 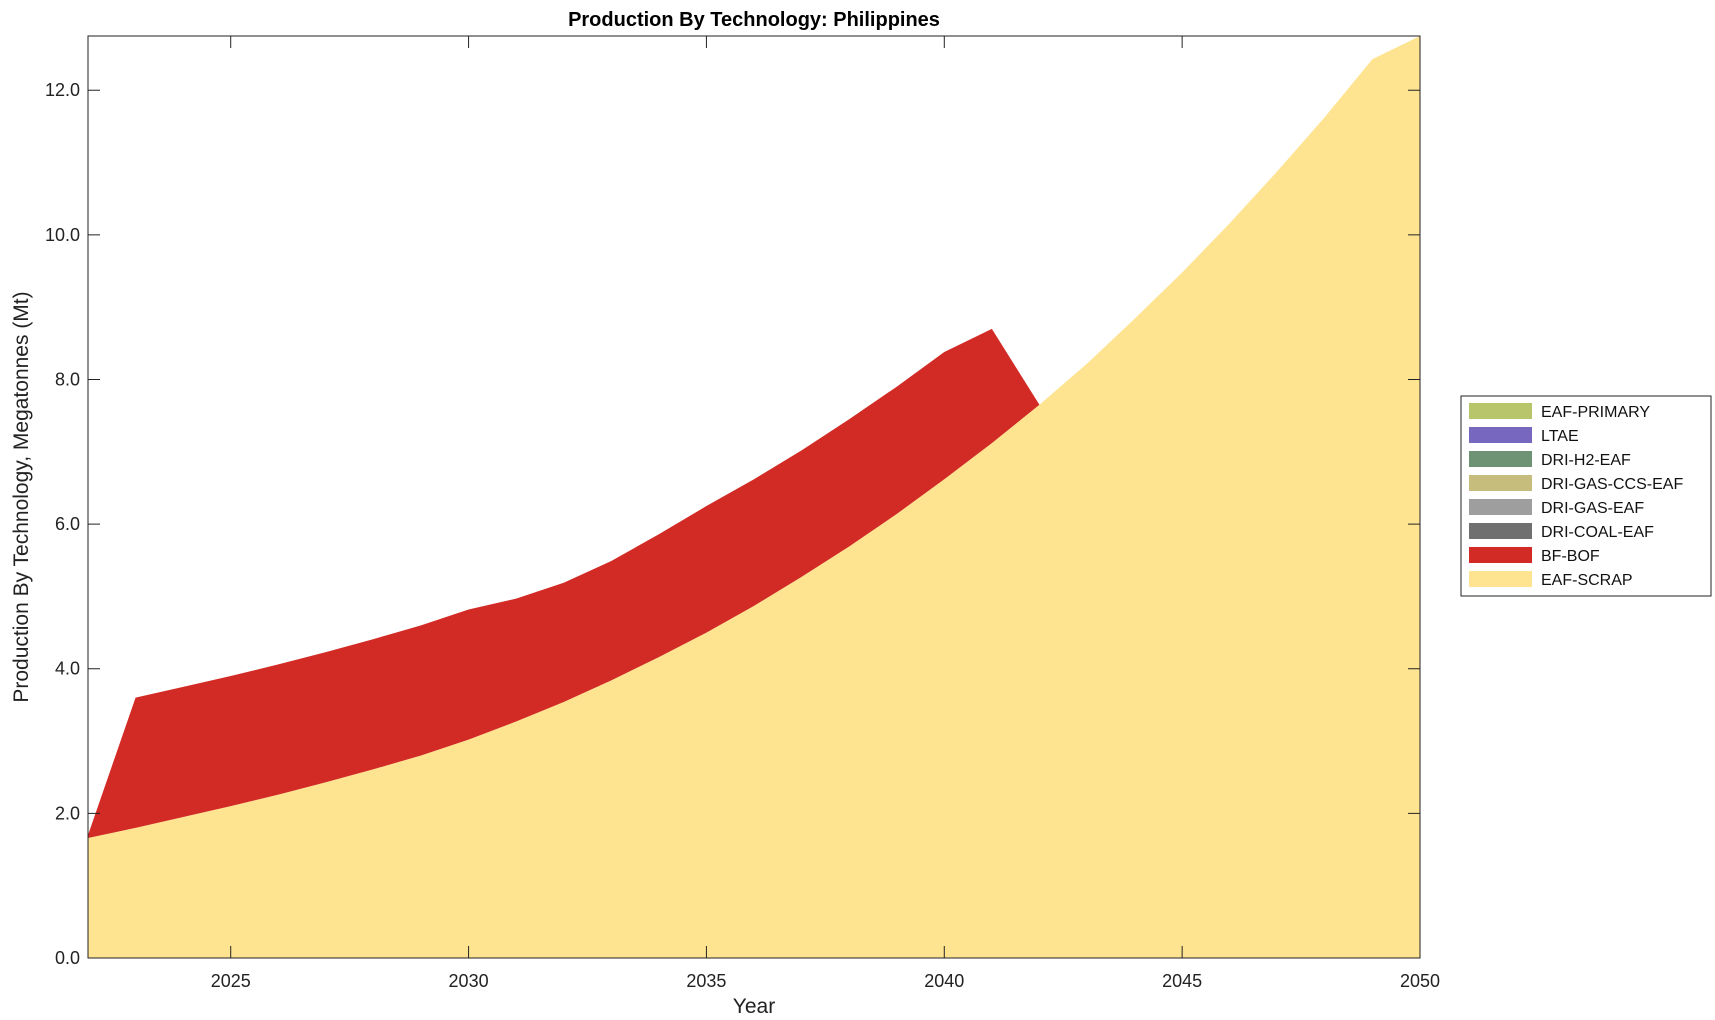 I want to click on legend-label: DRI-GAS-EAF, so click(x=1592, y=508).